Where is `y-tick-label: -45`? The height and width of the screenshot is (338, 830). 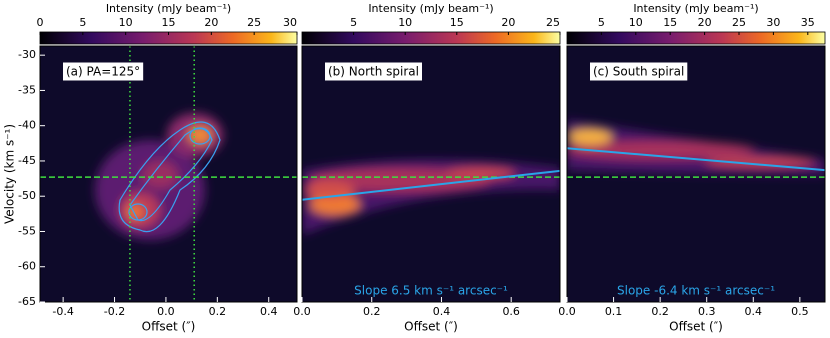 y-tick-label: -45 is located at coordinates (27, 160).